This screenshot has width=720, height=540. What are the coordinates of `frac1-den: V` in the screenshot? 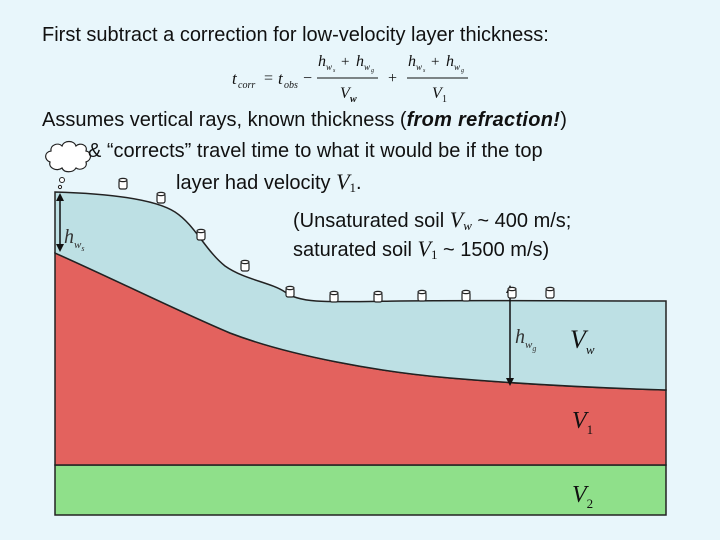 It's located at (346, 93).